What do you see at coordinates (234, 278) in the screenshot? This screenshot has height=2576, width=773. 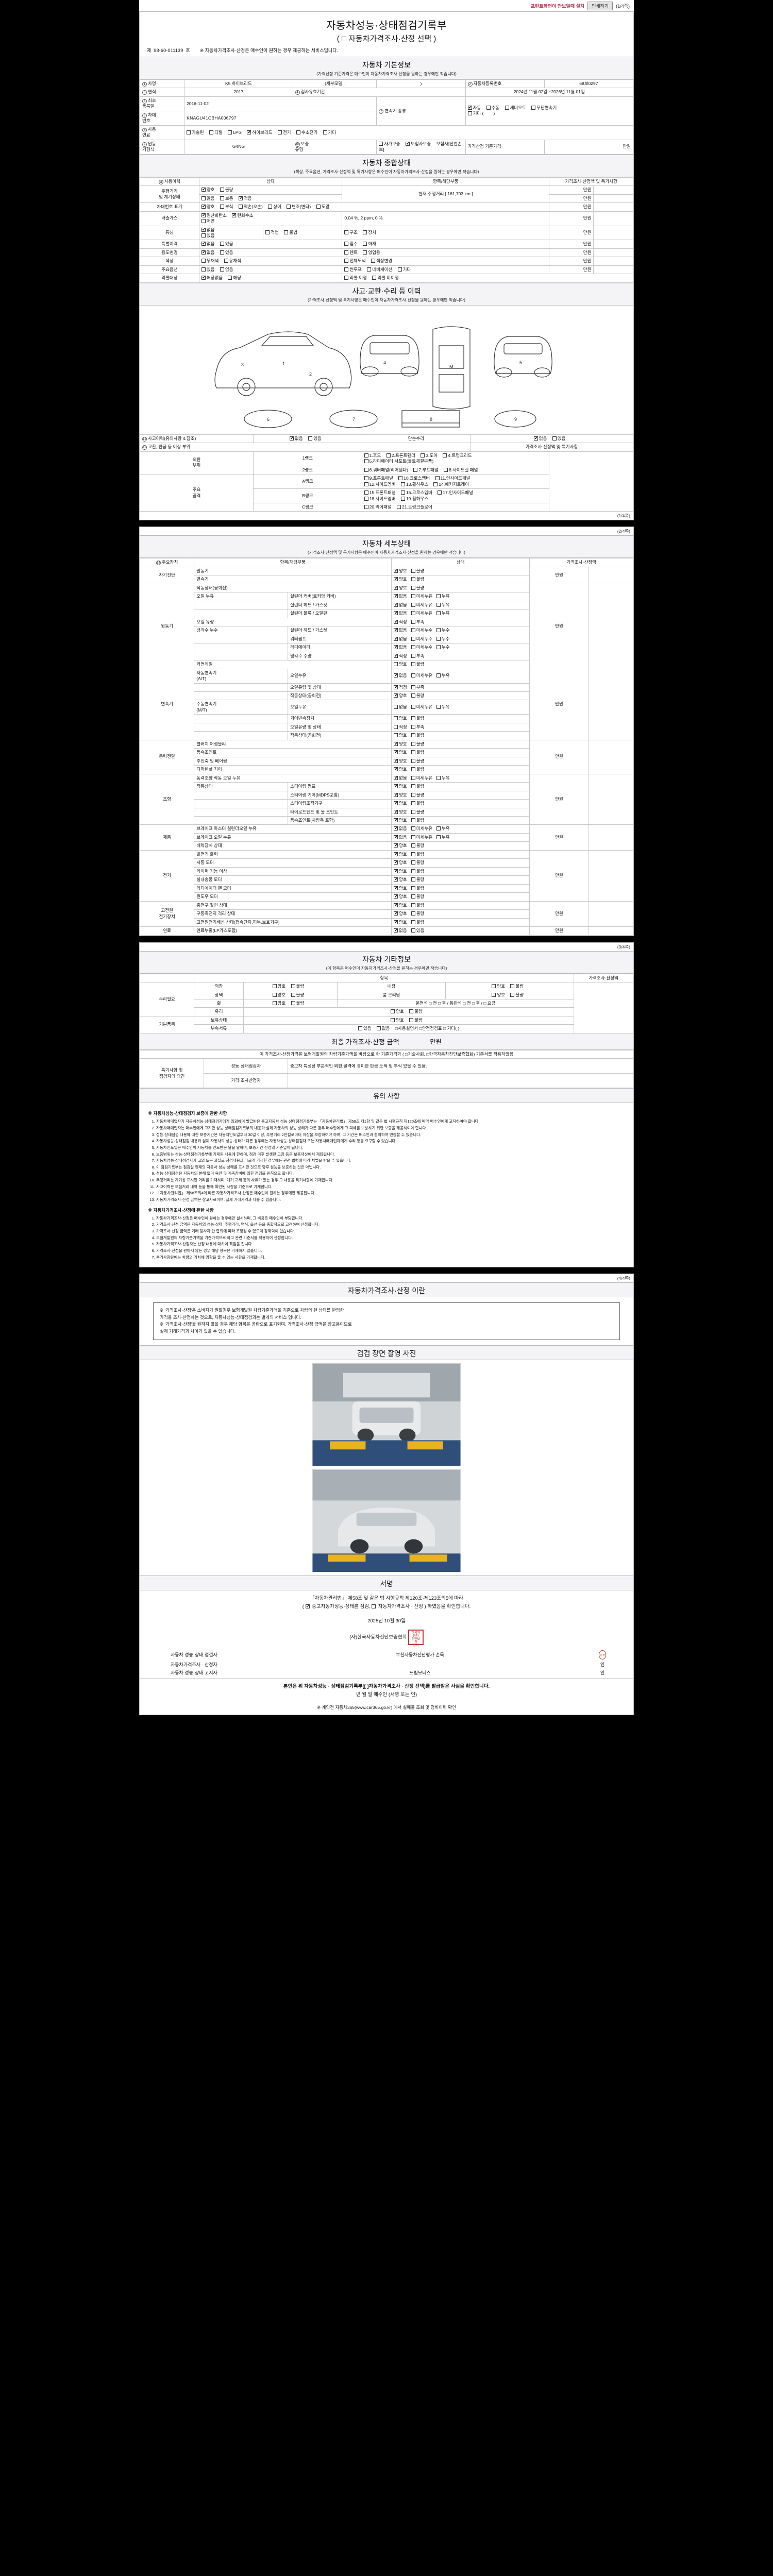 I see `opt-recall-applicable: 해당` at bounding box center [234, 278].